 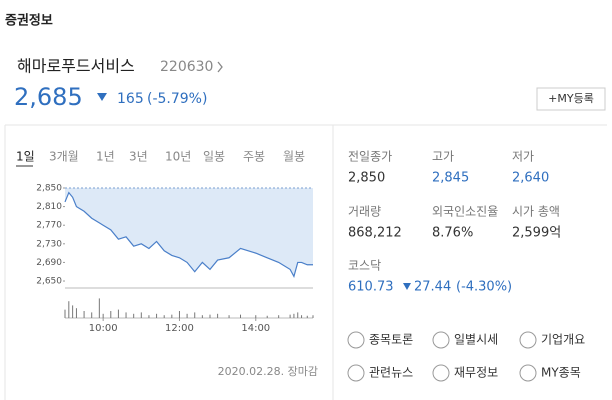 I want to click on price-change: 165, so click(x=130, y=99).